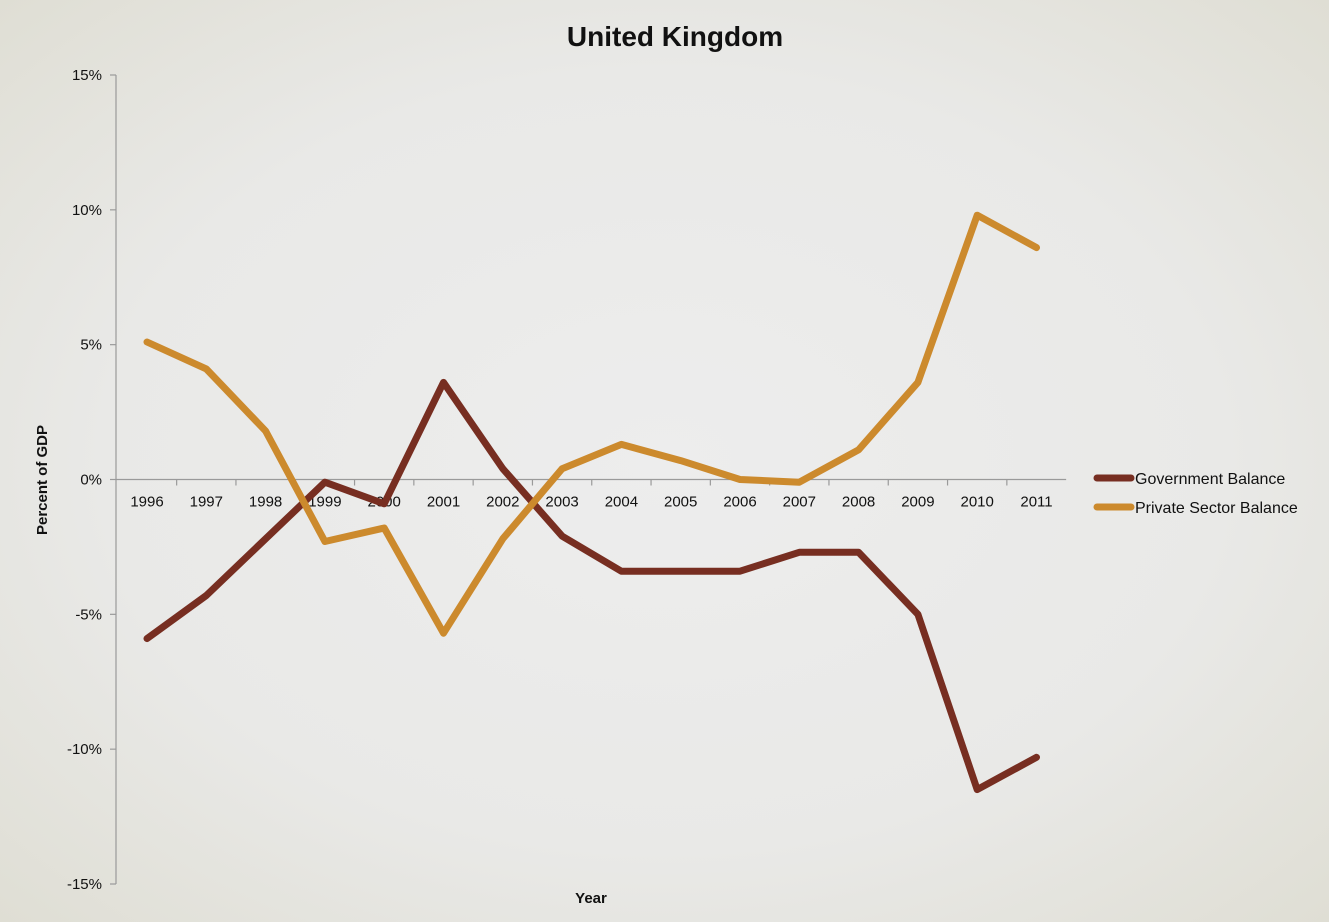 This screenshot has width=1329, height=922. Describe the element at coordinates (591, 898) in the screenshot. I see `x-axis-title: Year` at that location.